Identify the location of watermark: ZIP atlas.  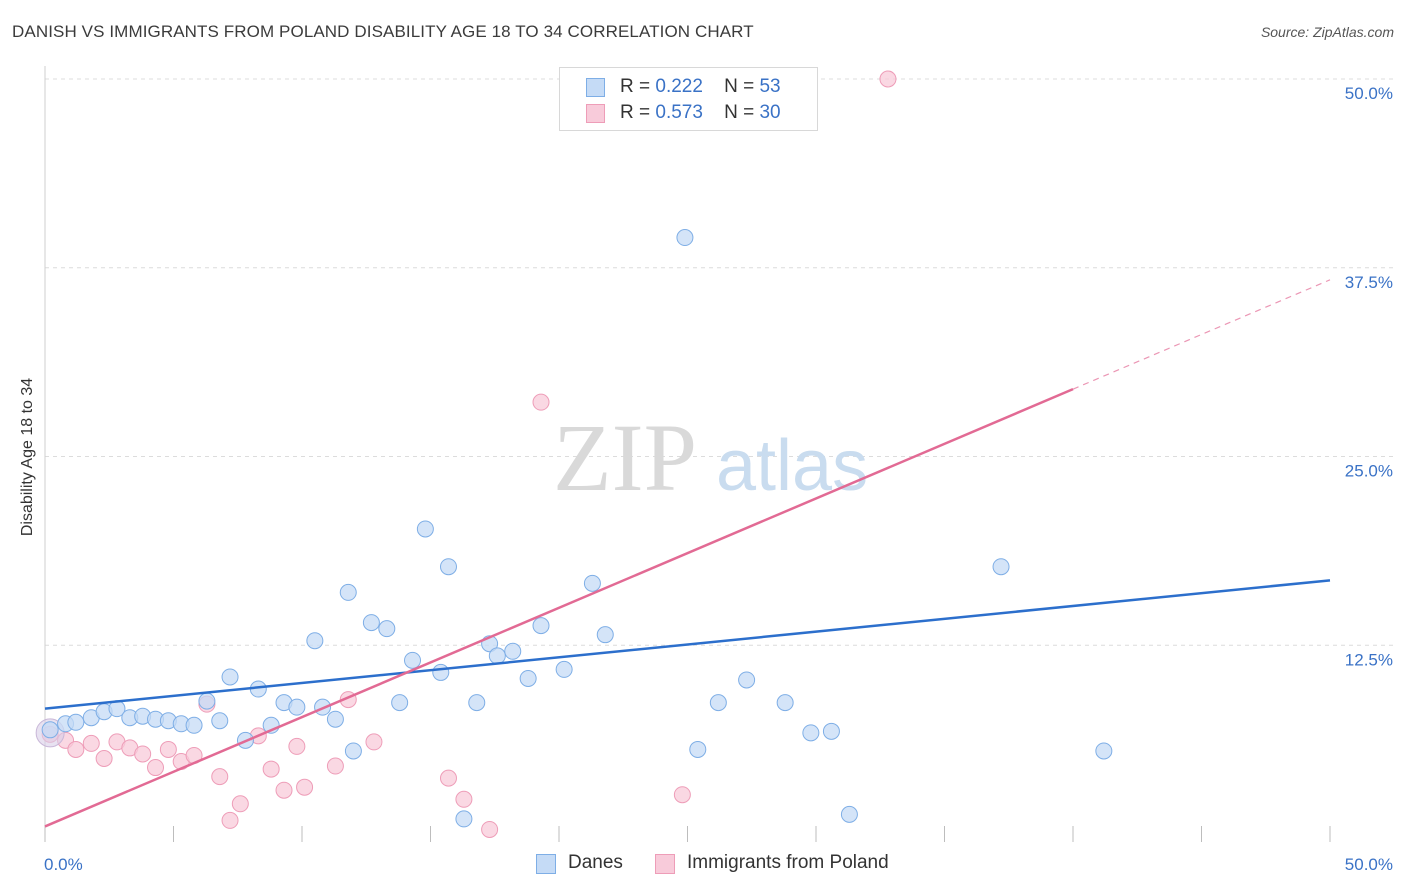
(710, 457).